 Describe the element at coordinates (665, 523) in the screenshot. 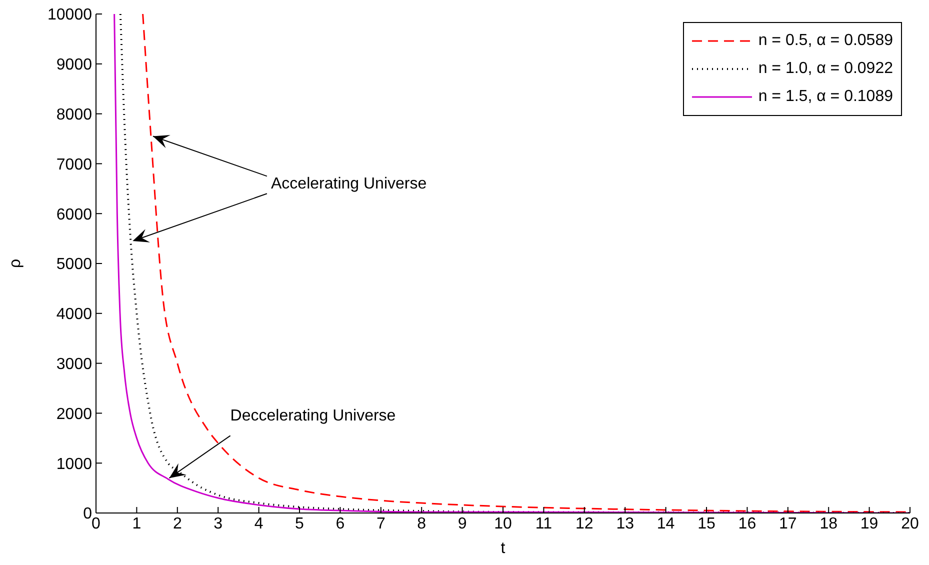

I see `x-tick-label: 14` at that location.